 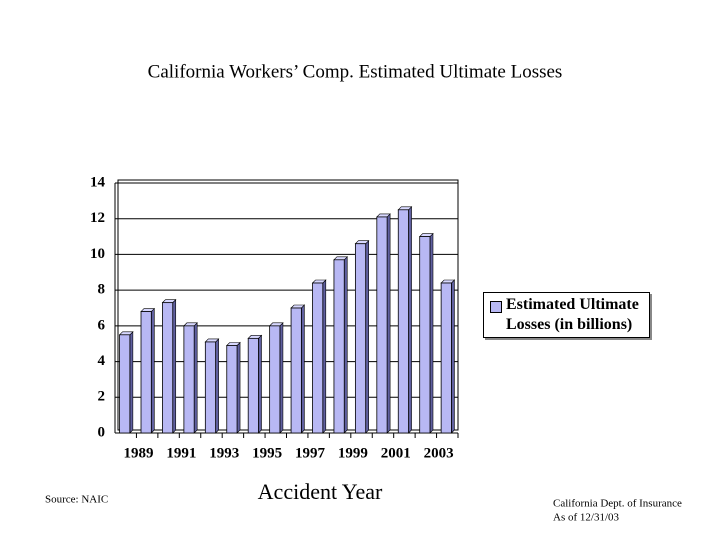 I want to click on y-tick-label: 6, so click(x=102, y=325).